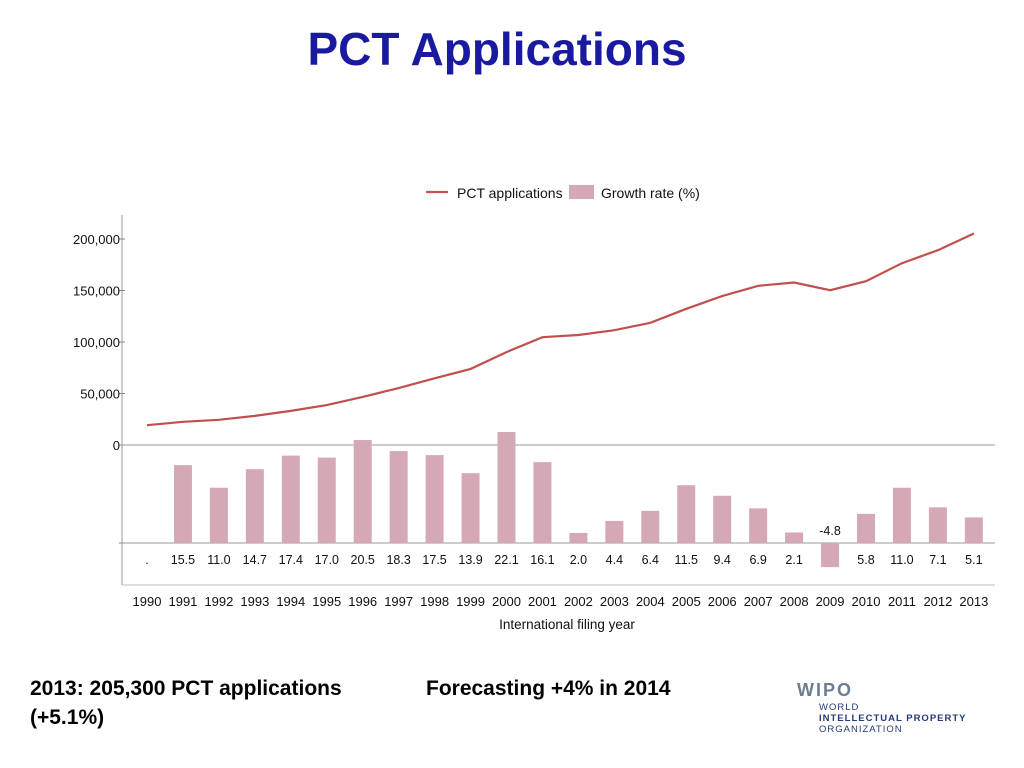 The width and height of the screenshot is (1024, 768). Describe the element at coordinates (839, 707) in the screenshot. I see `wipo-line-1: WORLD` at that location.